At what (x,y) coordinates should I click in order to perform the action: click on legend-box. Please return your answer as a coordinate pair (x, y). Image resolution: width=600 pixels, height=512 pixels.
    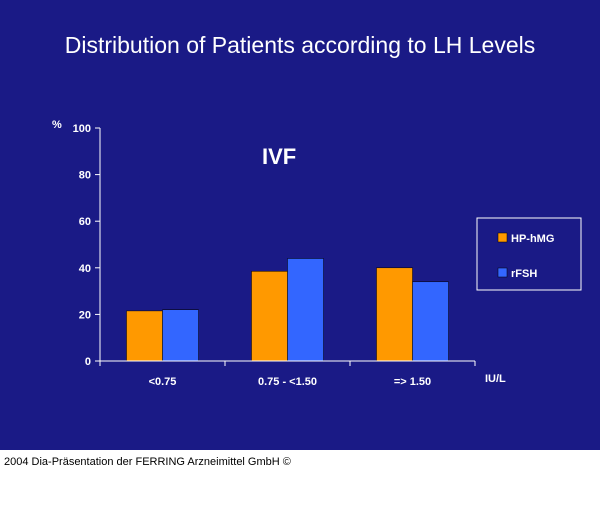
    Looking at the image, I should click on (529, 254).